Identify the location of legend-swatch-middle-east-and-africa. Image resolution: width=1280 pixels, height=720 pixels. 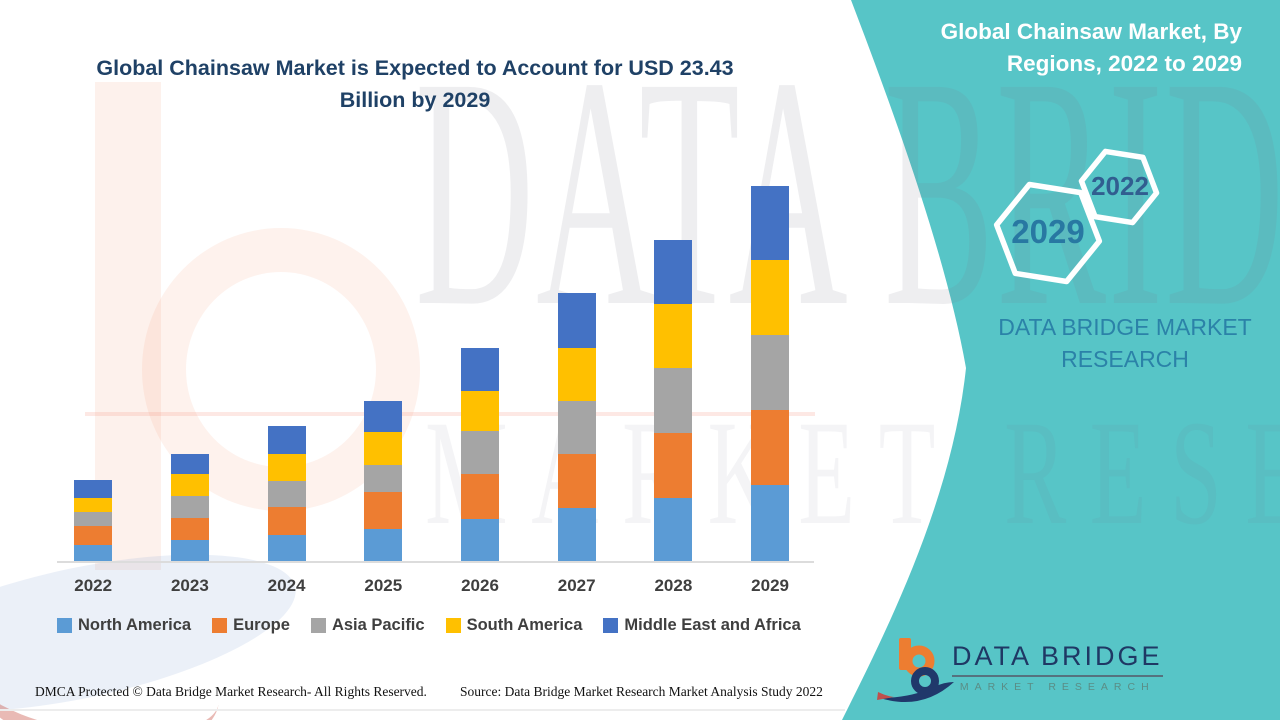
(611, 625).